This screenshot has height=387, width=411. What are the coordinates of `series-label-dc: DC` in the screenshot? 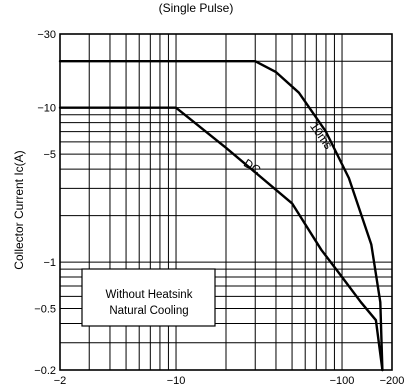 It's located at (252, 166).